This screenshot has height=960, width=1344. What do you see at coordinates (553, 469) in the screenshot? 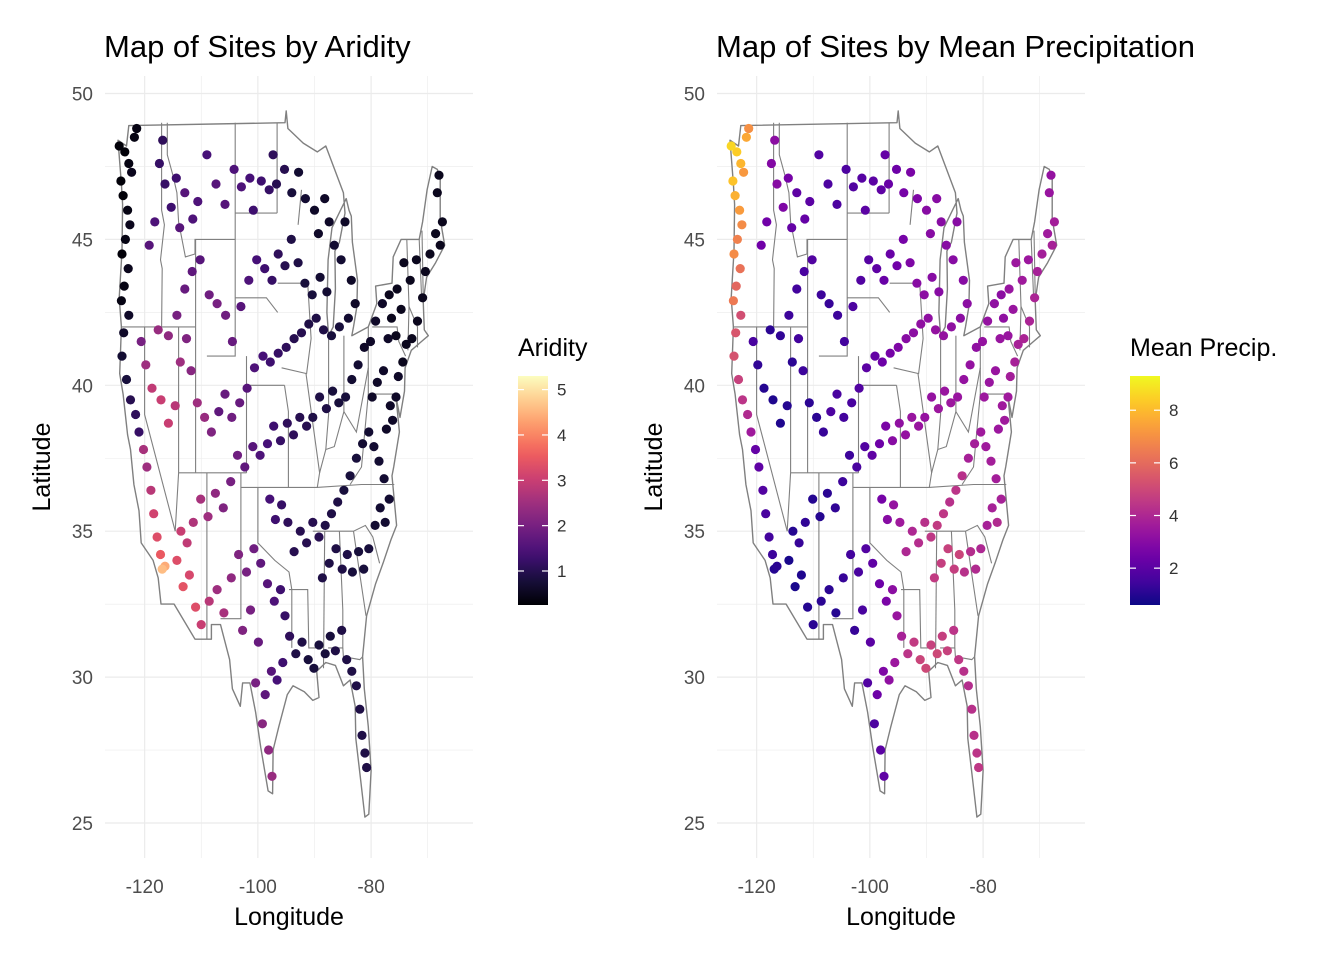
I see `color-legend: Aridity 1 2 3 4 5` at bounding box center [553, 469].